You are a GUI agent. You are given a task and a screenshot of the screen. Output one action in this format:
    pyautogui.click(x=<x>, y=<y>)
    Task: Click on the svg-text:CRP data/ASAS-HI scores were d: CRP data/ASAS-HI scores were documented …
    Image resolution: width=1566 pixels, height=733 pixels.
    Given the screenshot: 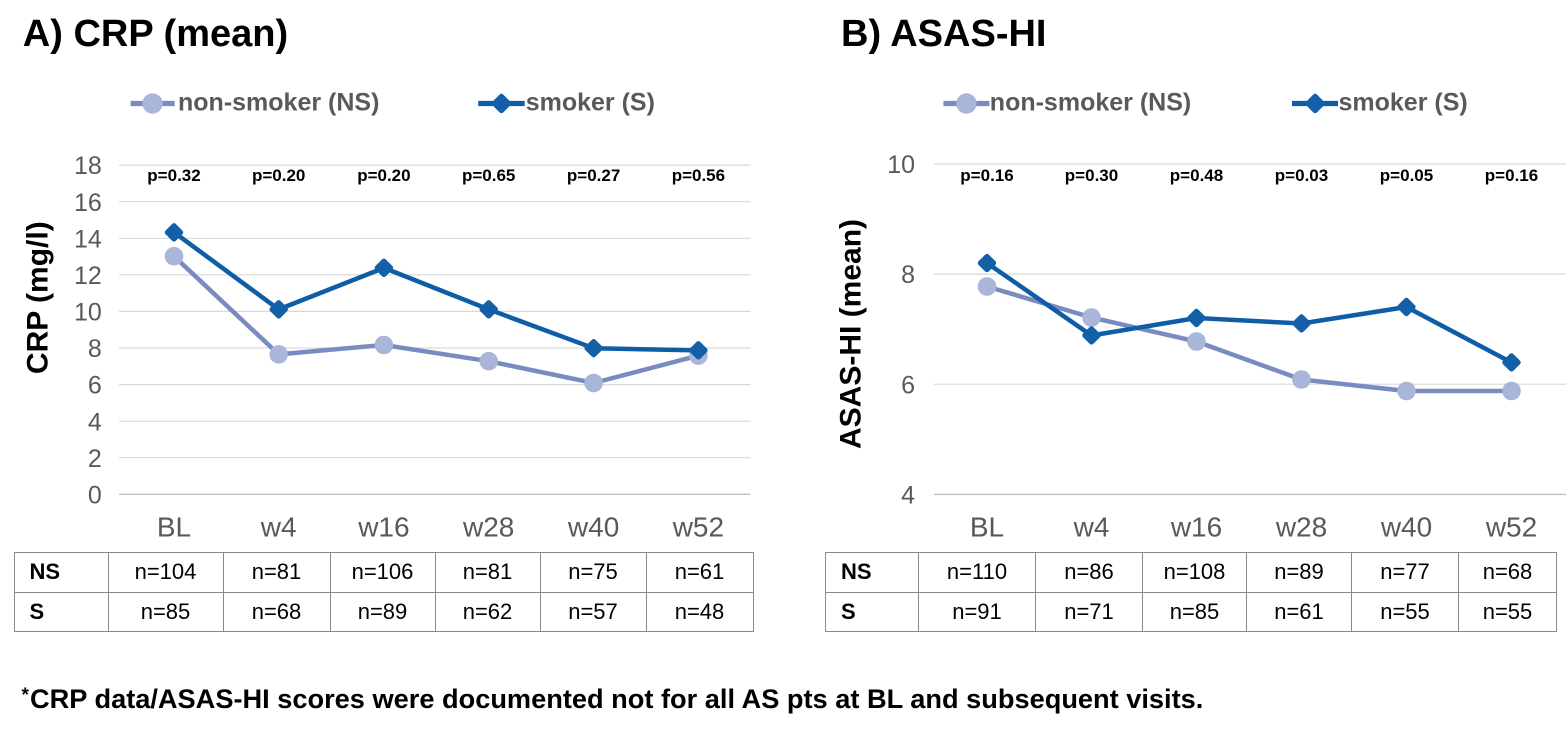 What is the action you would take?
    pyautogui.click(x=616, y=698)
    